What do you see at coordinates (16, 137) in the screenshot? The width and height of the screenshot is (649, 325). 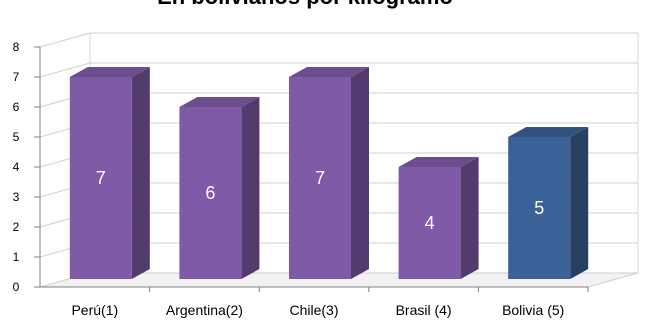 I see `y-tick-label: 5` at bounding box center [16, 137].